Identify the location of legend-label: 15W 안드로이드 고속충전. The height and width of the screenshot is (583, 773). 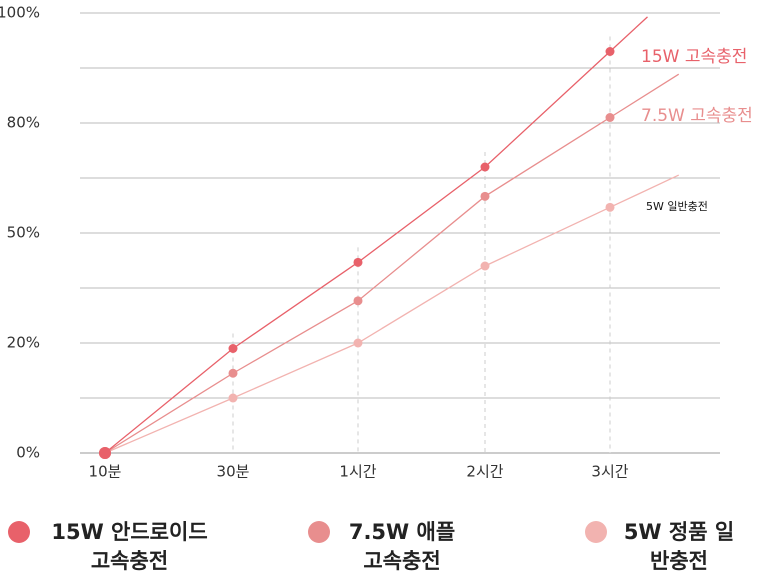
(129, 546).